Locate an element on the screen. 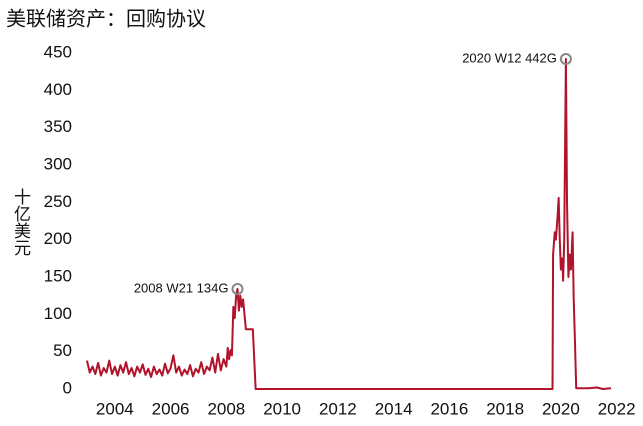 This screenshot has height=426, width=643. y-tick-label: 450 is located at coordinates (58, 51).